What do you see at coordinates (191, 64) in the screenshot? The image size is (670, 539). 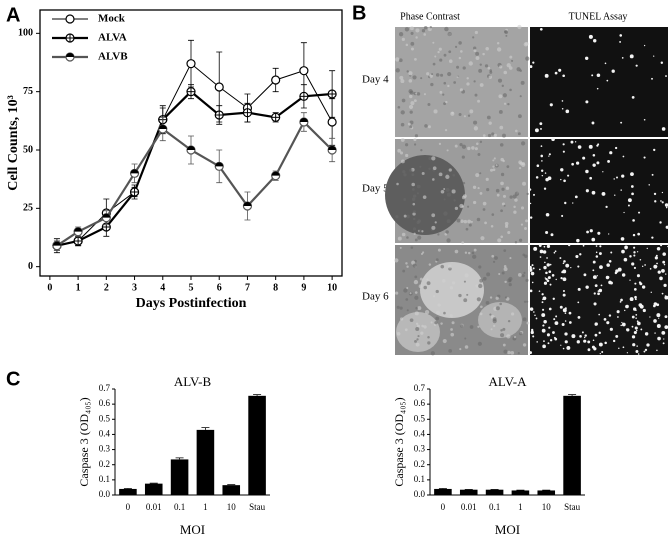 I see `marker-body` at bounding box center [191, 64].